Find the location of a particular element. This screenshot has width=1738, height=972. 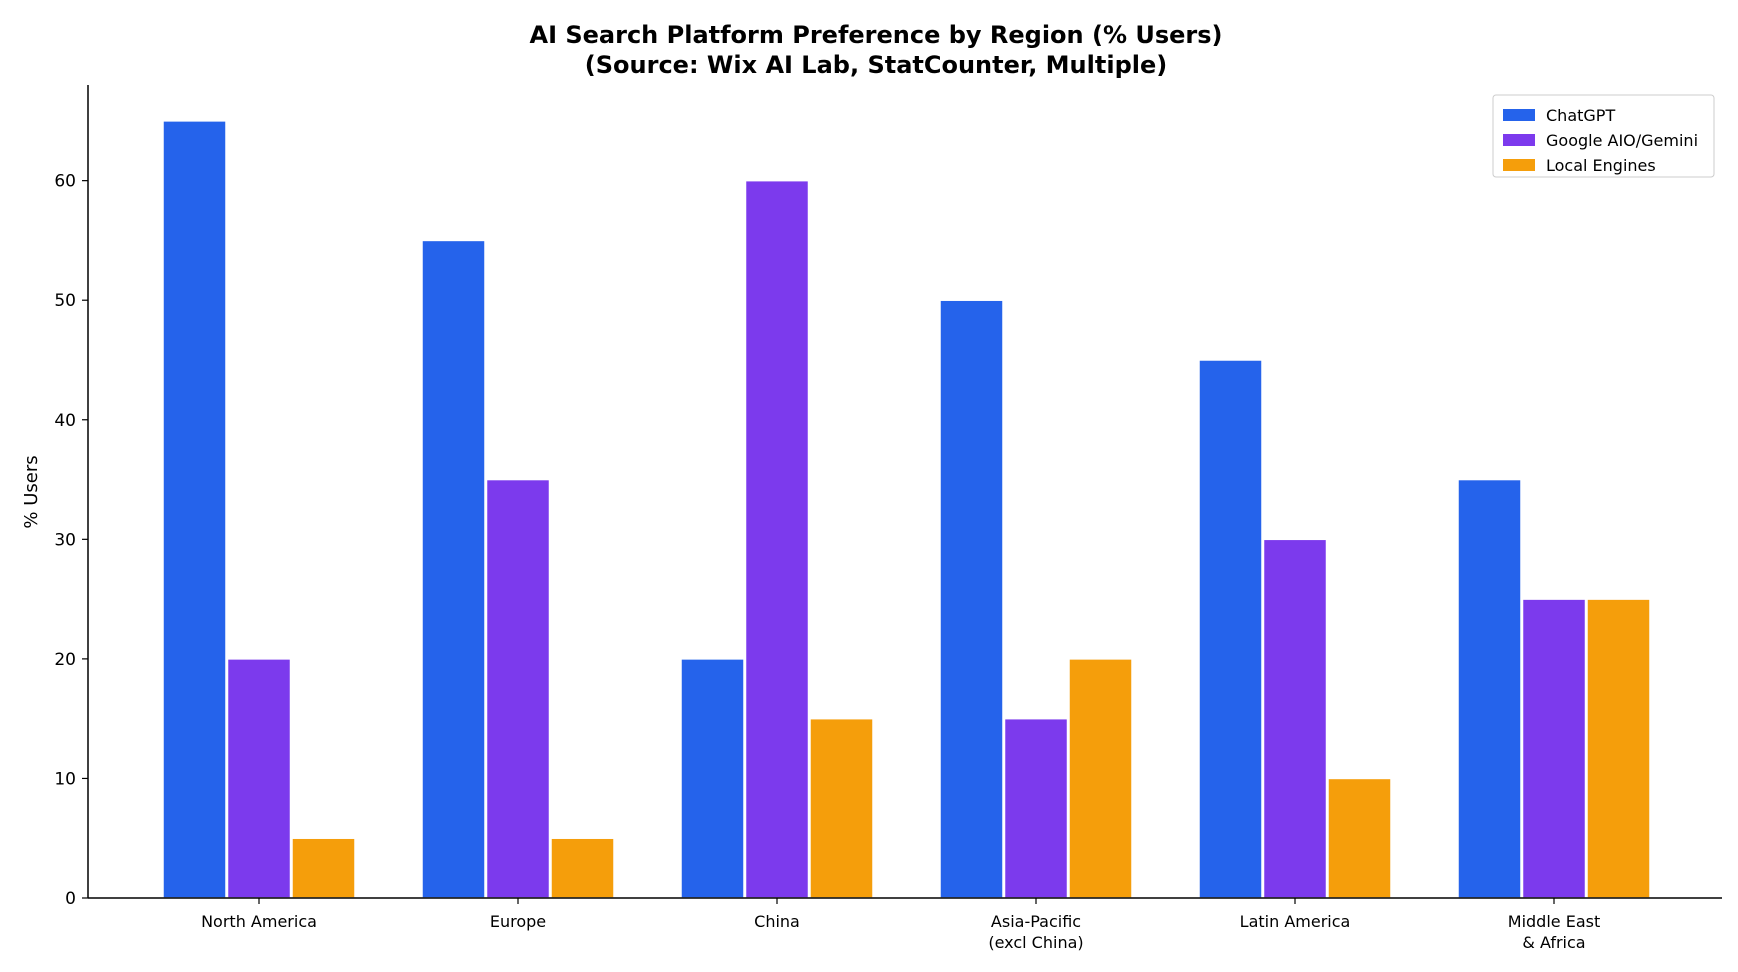

x-tick-label: North America is located at coordinates (259, 921).